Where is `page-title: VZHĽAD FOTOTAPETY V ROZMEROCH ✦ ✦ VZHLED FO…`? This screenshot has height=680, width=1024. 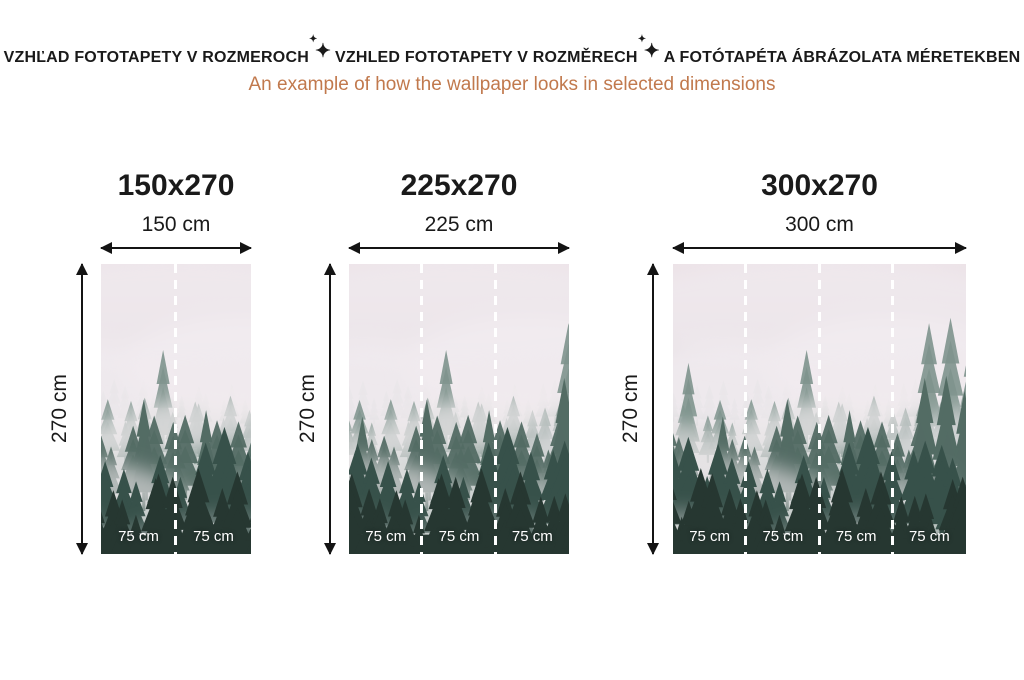 page-title: VZHĽAD FOTOTAPETY V ROZMEROCH ✦ ✦ VZHLED FO… is located at coordinates (512, 50).